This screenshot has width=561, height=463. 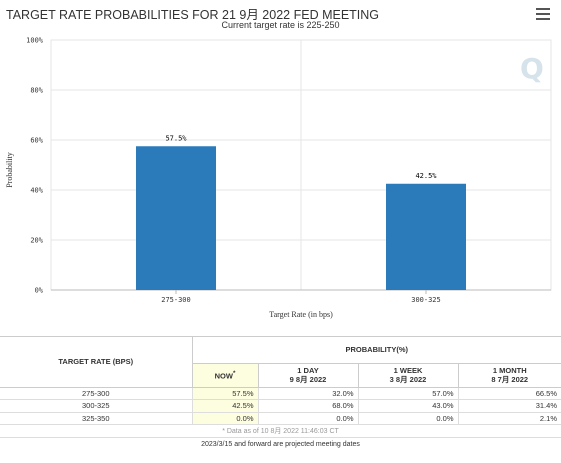 I want to click on col-now-header: NOW*, so click(x=225, y=375).